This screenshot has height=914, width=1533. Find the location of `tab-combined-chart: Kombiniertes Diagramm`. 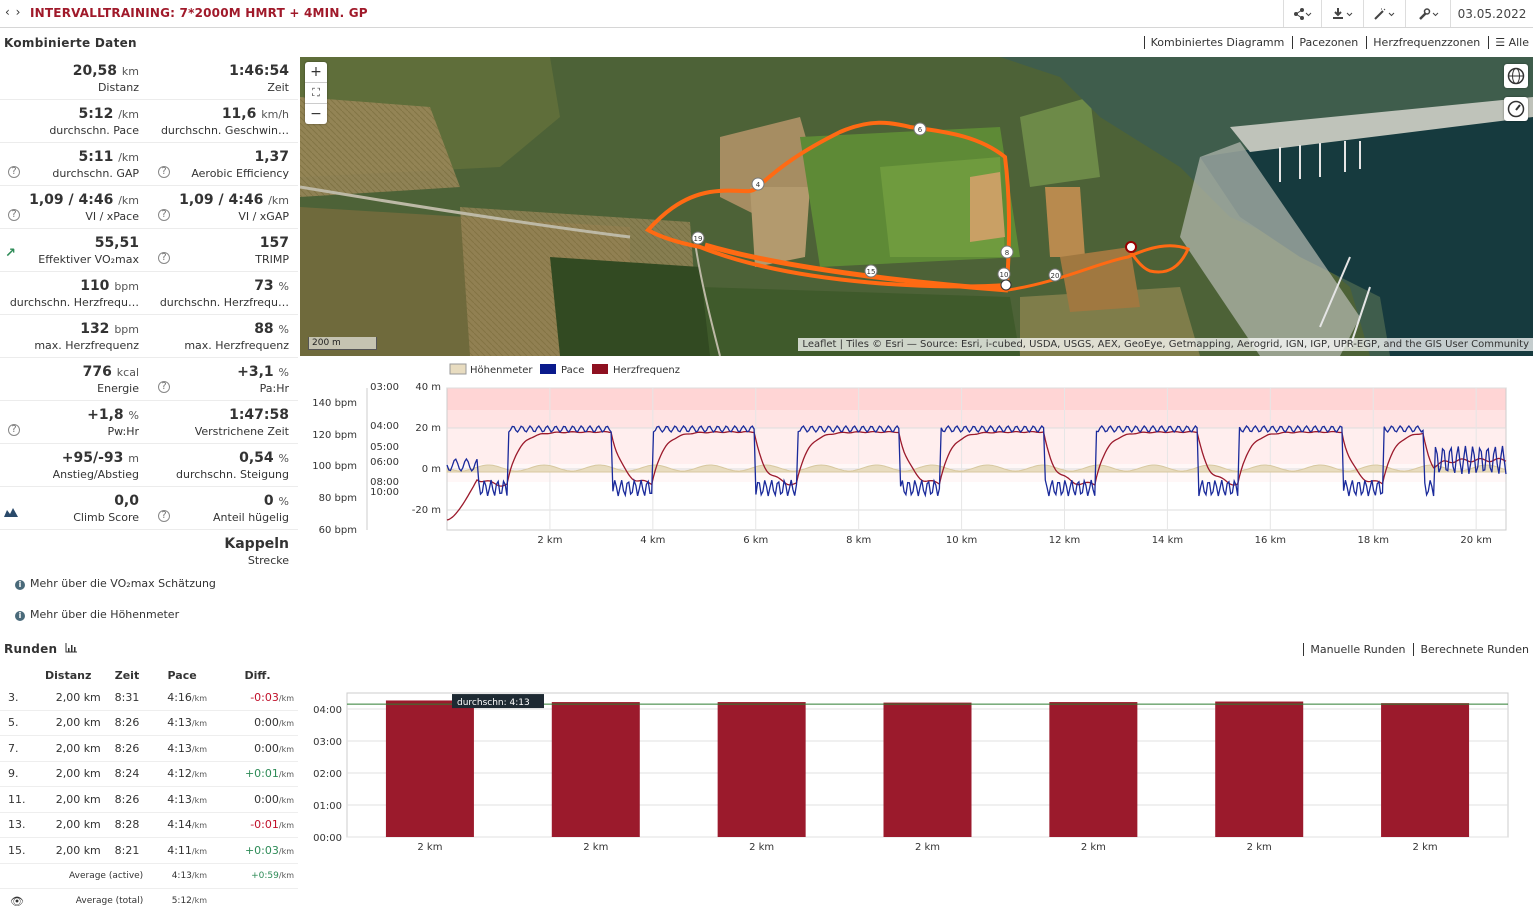

tab-combined-chart: Kombiniertes Diagramm is located at coordinates (1213, 42).